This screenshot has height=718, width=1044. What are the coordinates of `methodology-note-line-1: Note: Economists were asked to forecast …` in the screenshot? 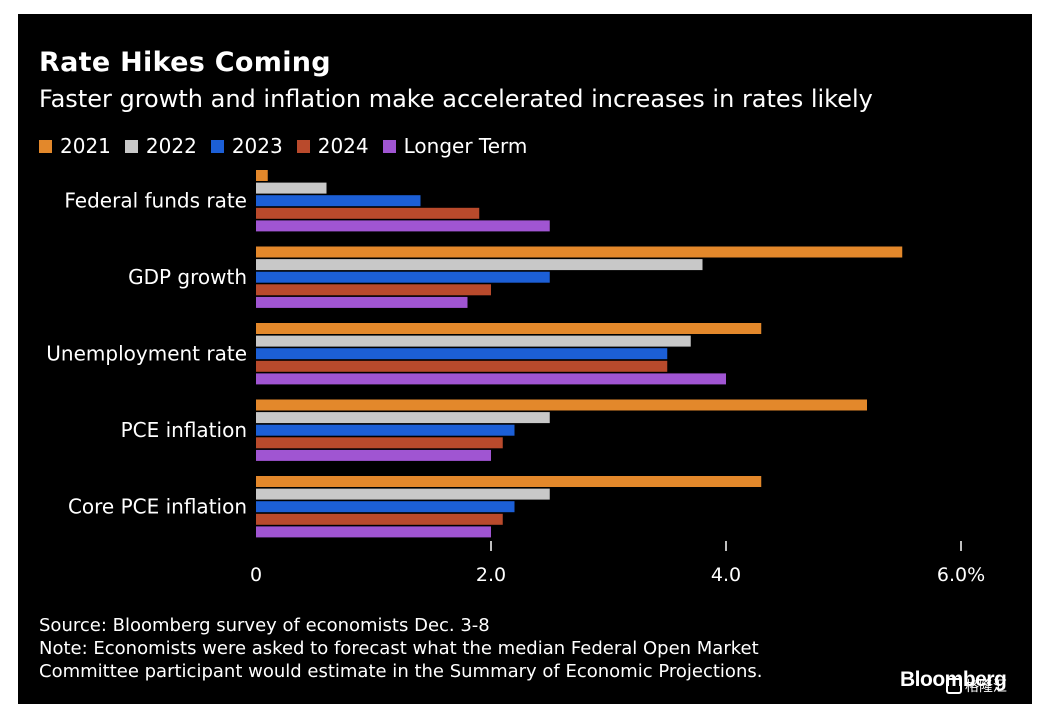 It's located at (399, 648).